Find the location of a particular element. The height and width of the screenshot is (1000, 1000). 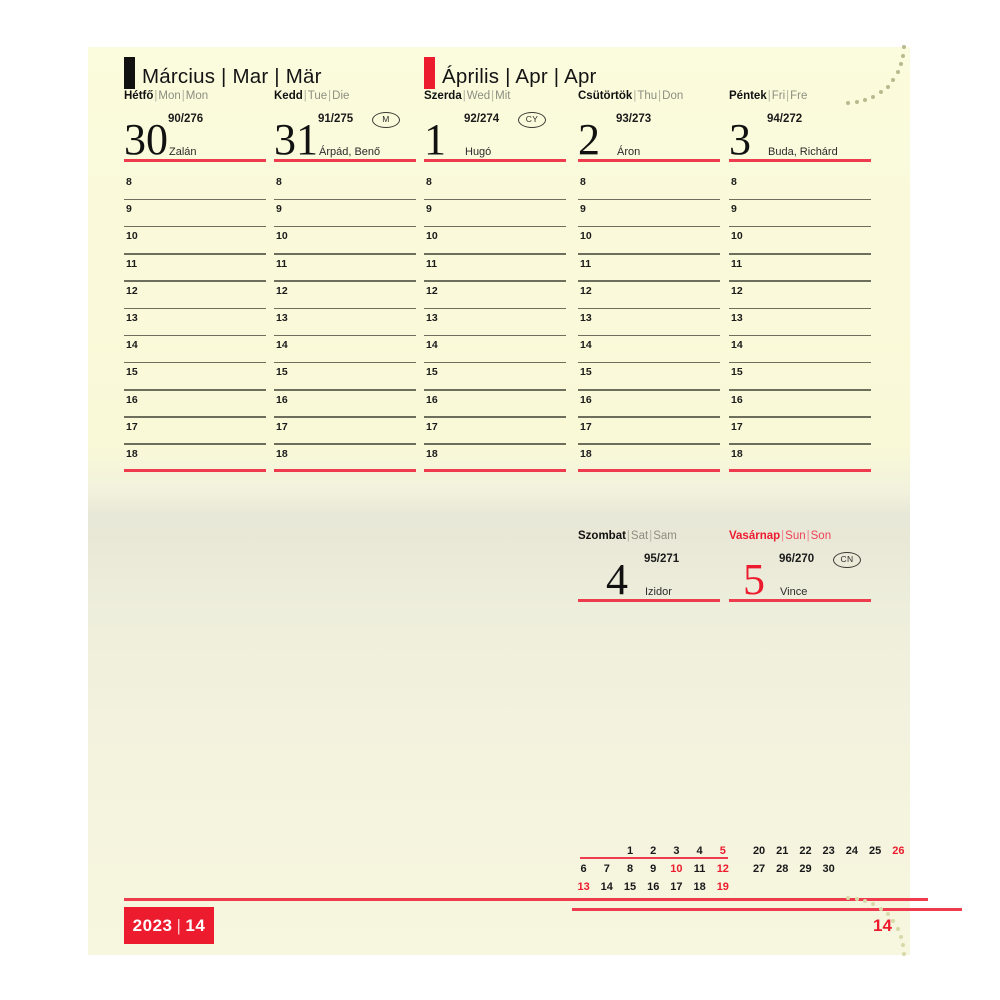

hour-grid-monday: 8 9 10 11 12 13 14 15 16 17 18 is located at coordinates (195, 323).